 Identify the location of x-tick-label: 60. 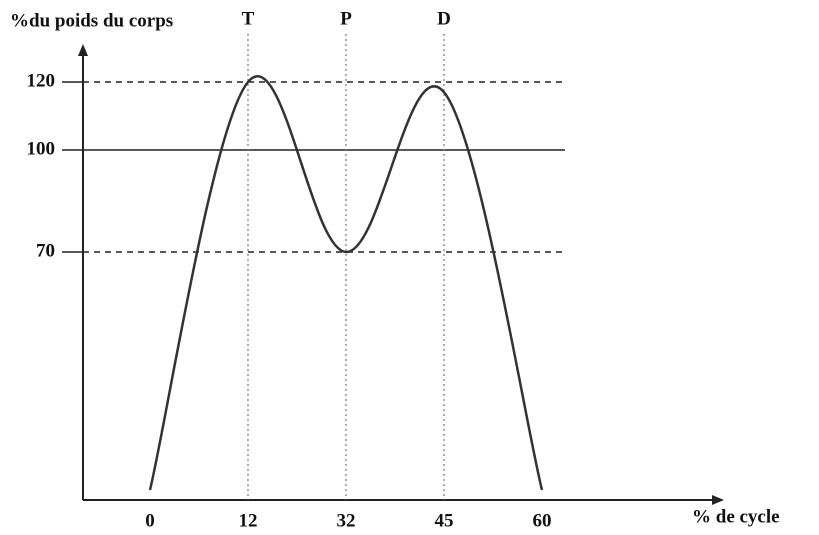
(542, 520).